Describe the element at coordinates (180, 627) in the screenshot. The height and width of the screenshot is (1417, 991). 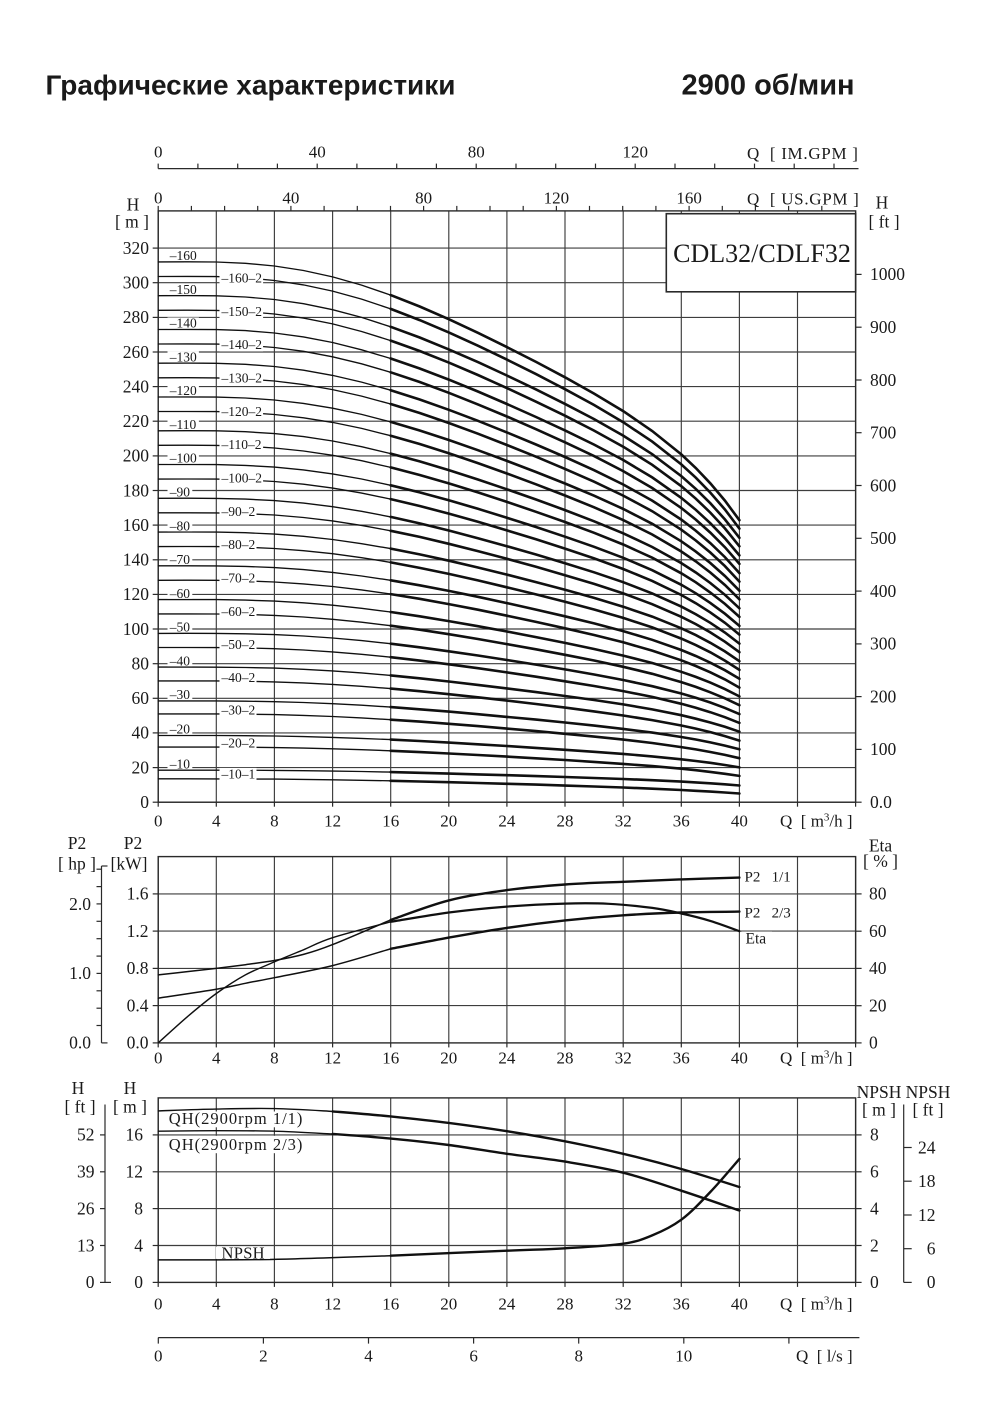
I see `svg-text: –50` at that location.